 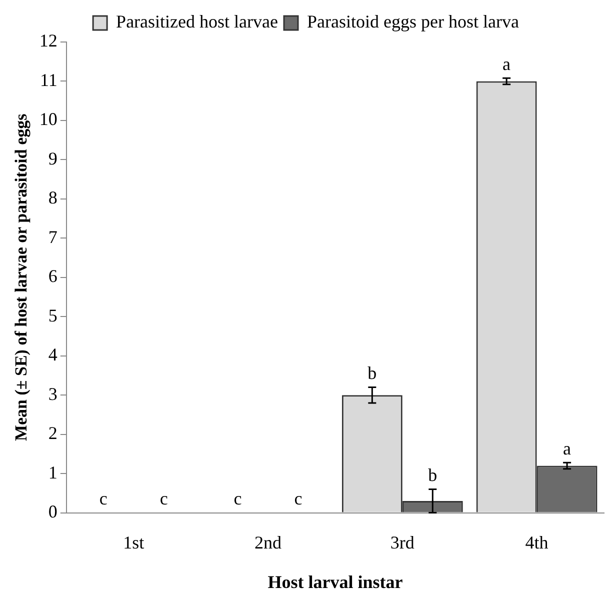 I want to click on y-tick-label: 8, so click(x=53, y=198).